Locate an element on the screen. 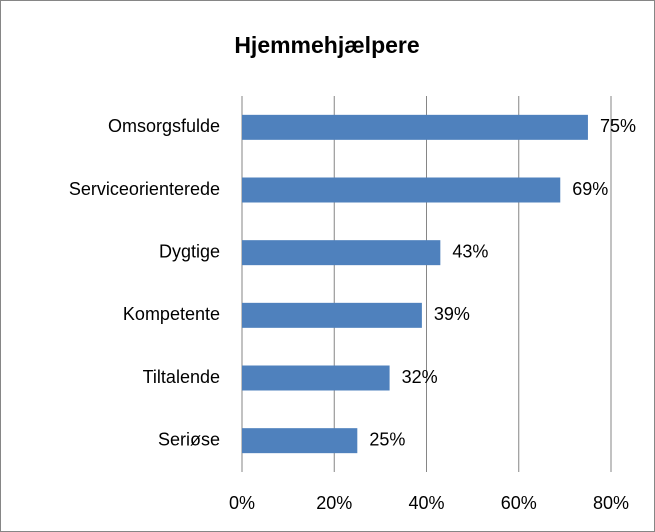  value-label: 75% is located at coordinates (618, 126).